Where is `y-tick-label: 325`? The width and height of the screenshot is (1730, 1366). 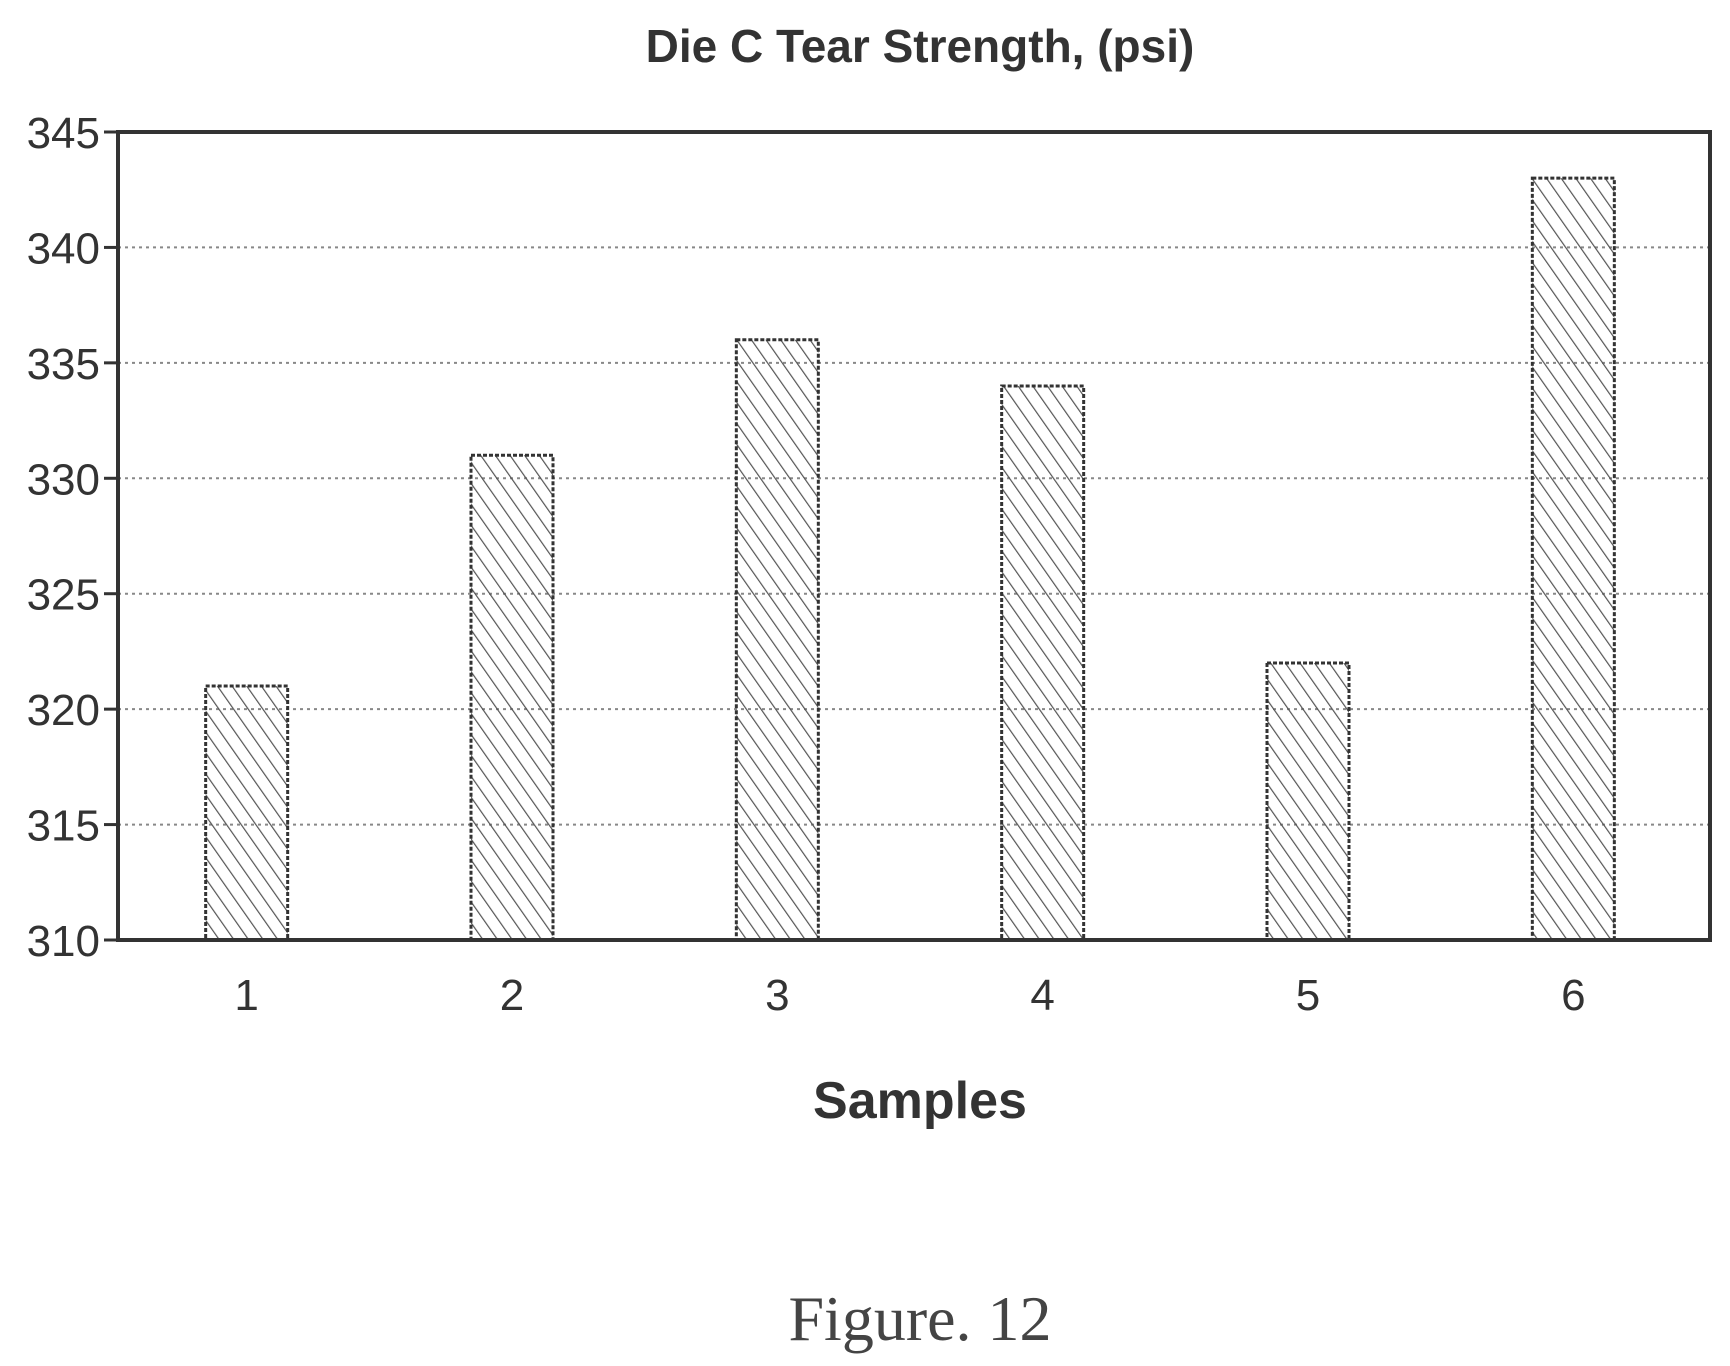
y-tick-label: 325 is located at coordinates (63, 595).